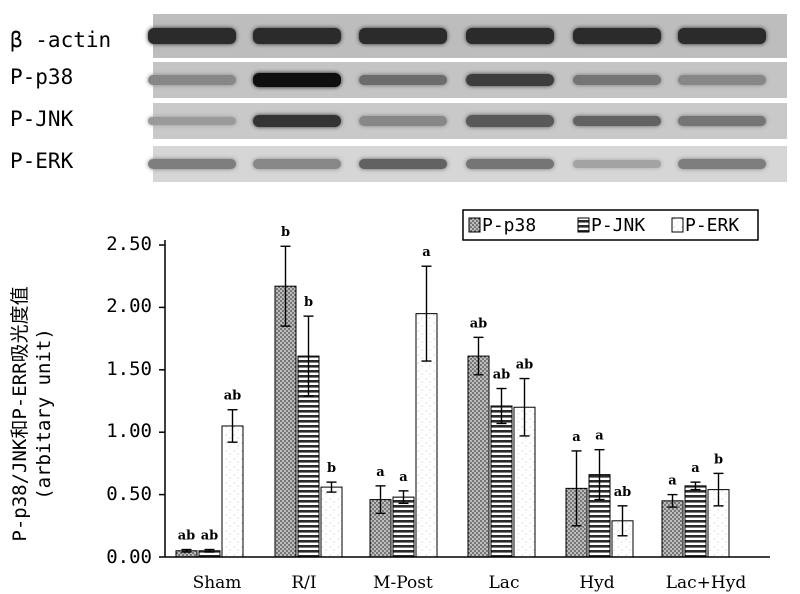  Describe the element at coordinates (217, 583) in the screenshot. I see `x-category-label: Sham` at that location.